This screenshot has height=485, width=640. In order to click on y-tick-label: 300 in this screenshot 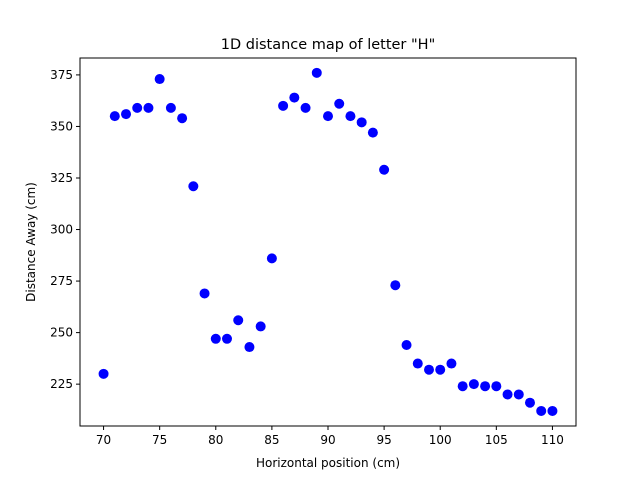, I will do `click(61, 230)`.